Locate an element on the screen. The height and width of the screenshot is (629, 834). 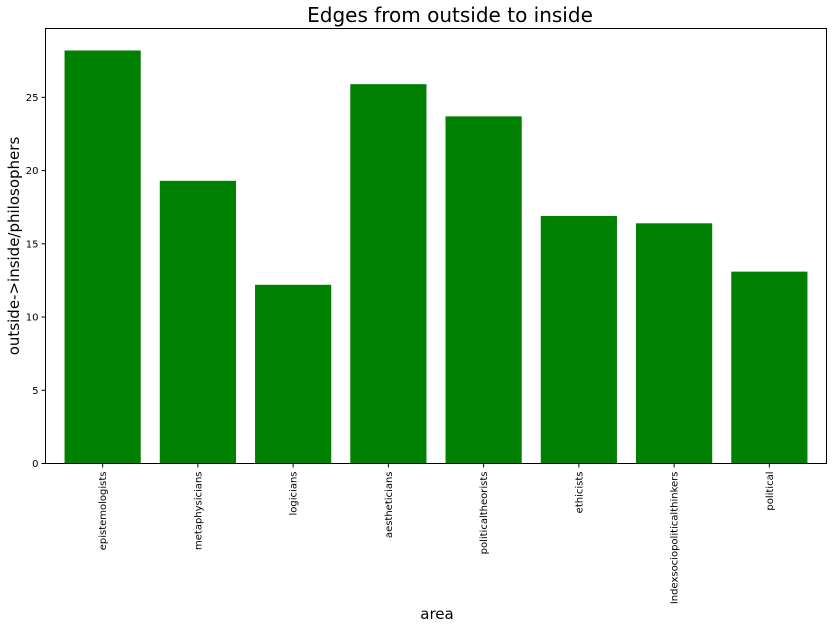
chart-title: Edges from outside to inside is located at coordinates (450, 15).